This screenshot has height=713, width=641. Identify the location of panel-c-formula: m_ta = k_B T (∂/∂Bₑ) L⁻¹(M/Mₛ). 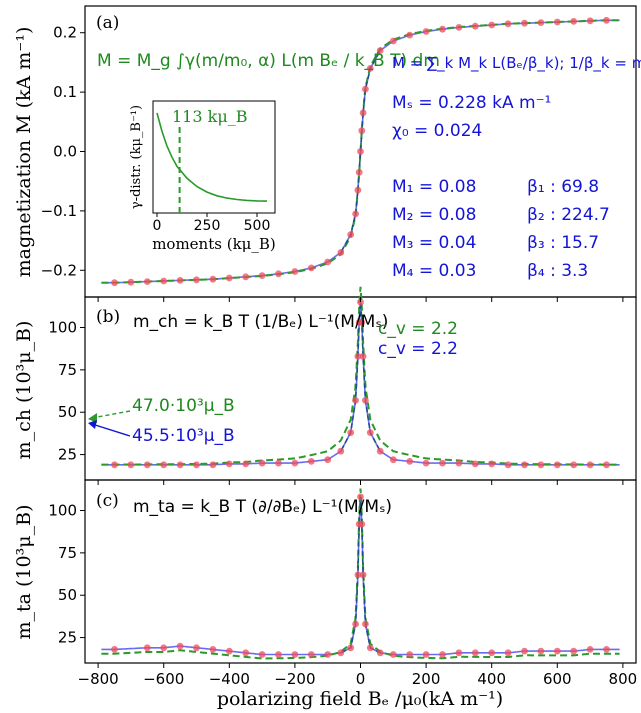
(262, 507).